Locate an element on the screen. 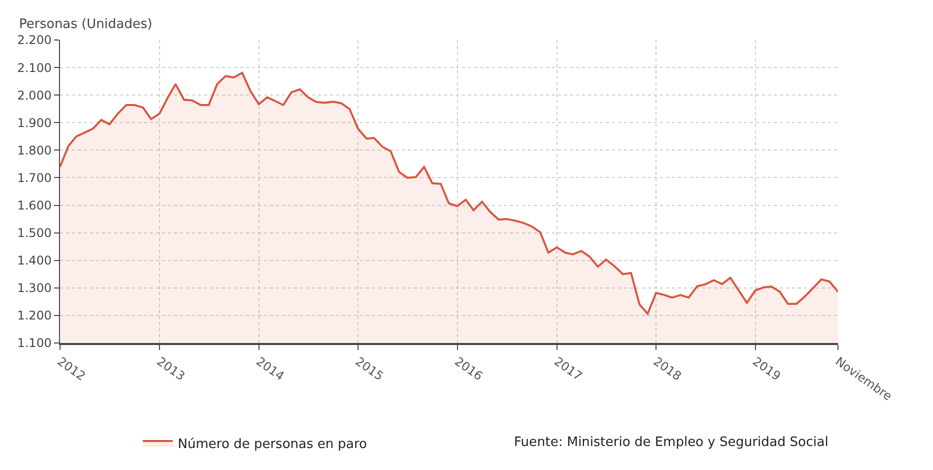 The height and width of the screenshot is (470, 933). source-note: Fuente: Ministerio de Empleo y Seguridad Social is located at coordinates (671, 442).